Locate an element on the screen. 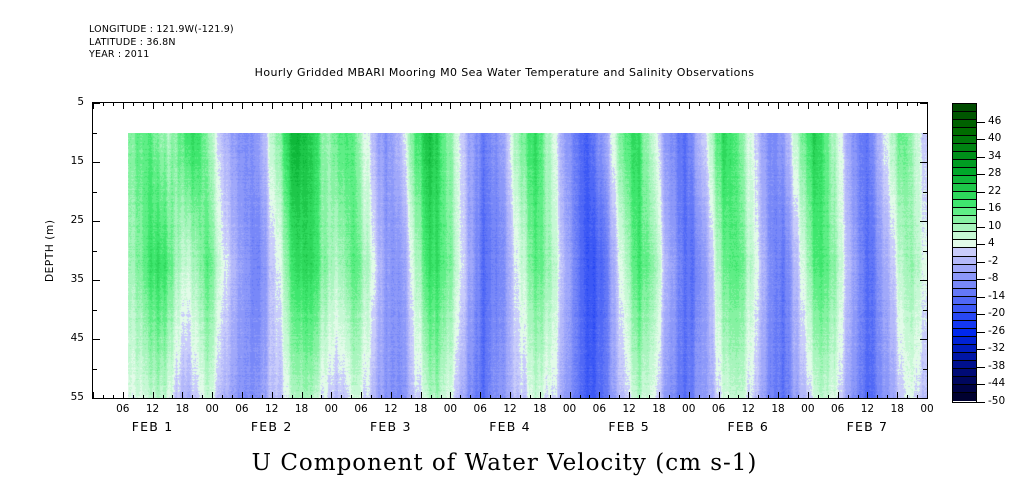  x-axis-hour-label: 06 is located at coordinates (361, 409).